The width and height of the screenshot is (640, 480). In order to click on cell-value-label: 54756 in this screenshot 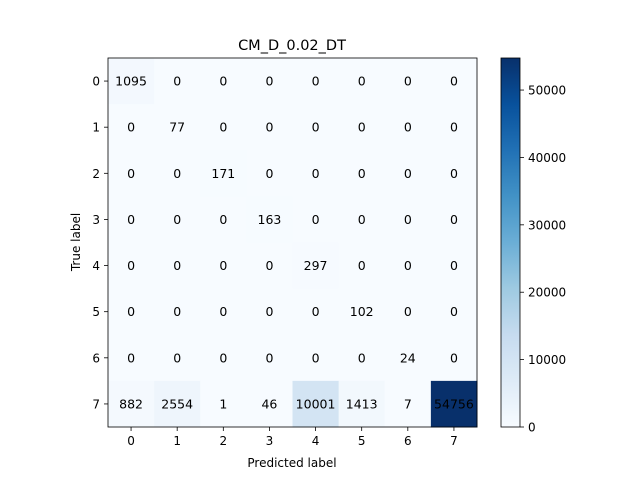, I will do `click(454, 403)`.